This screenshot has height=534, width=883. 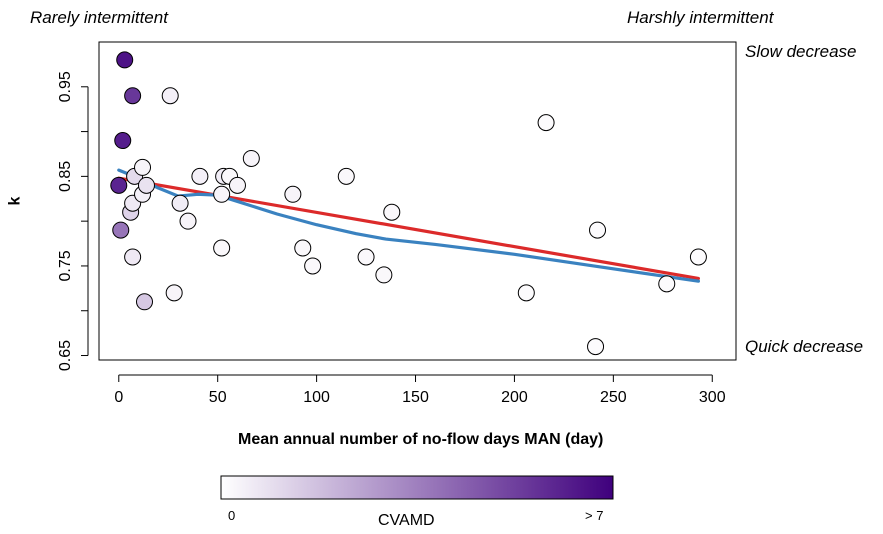 I want to click on trend-lines, so click(x=409, y=225).